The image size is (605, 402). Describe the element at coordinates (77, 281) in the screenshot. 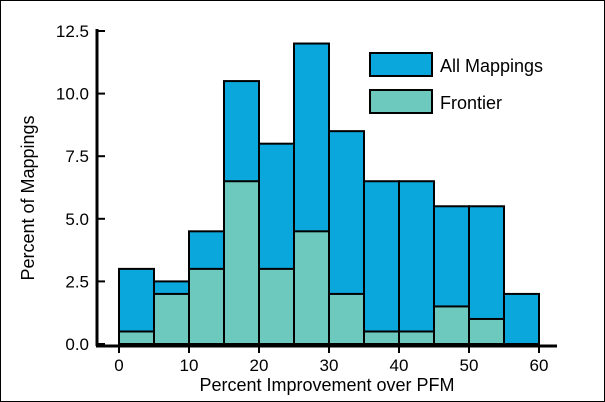

I see `y-tick-label: 2.5` at that location.